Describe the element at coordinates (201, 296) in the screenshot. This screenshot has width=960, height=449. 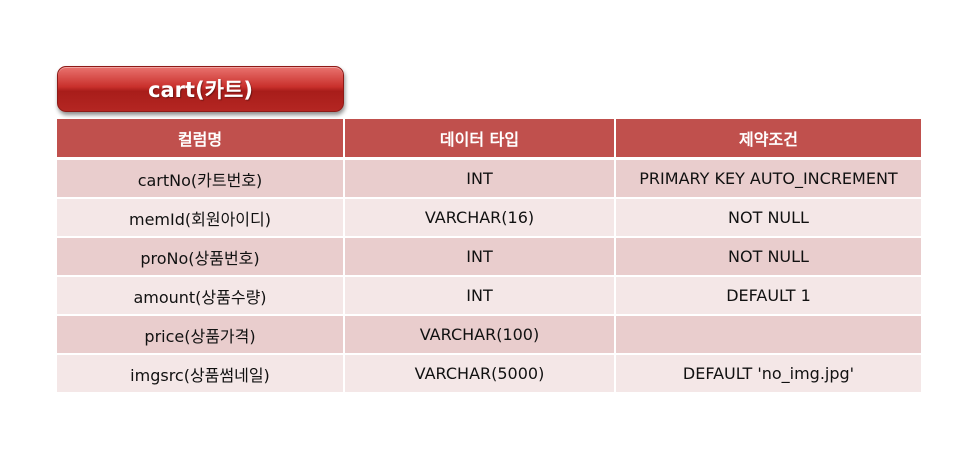
I see `cell-column-name: amount(상품수량)` at that location.